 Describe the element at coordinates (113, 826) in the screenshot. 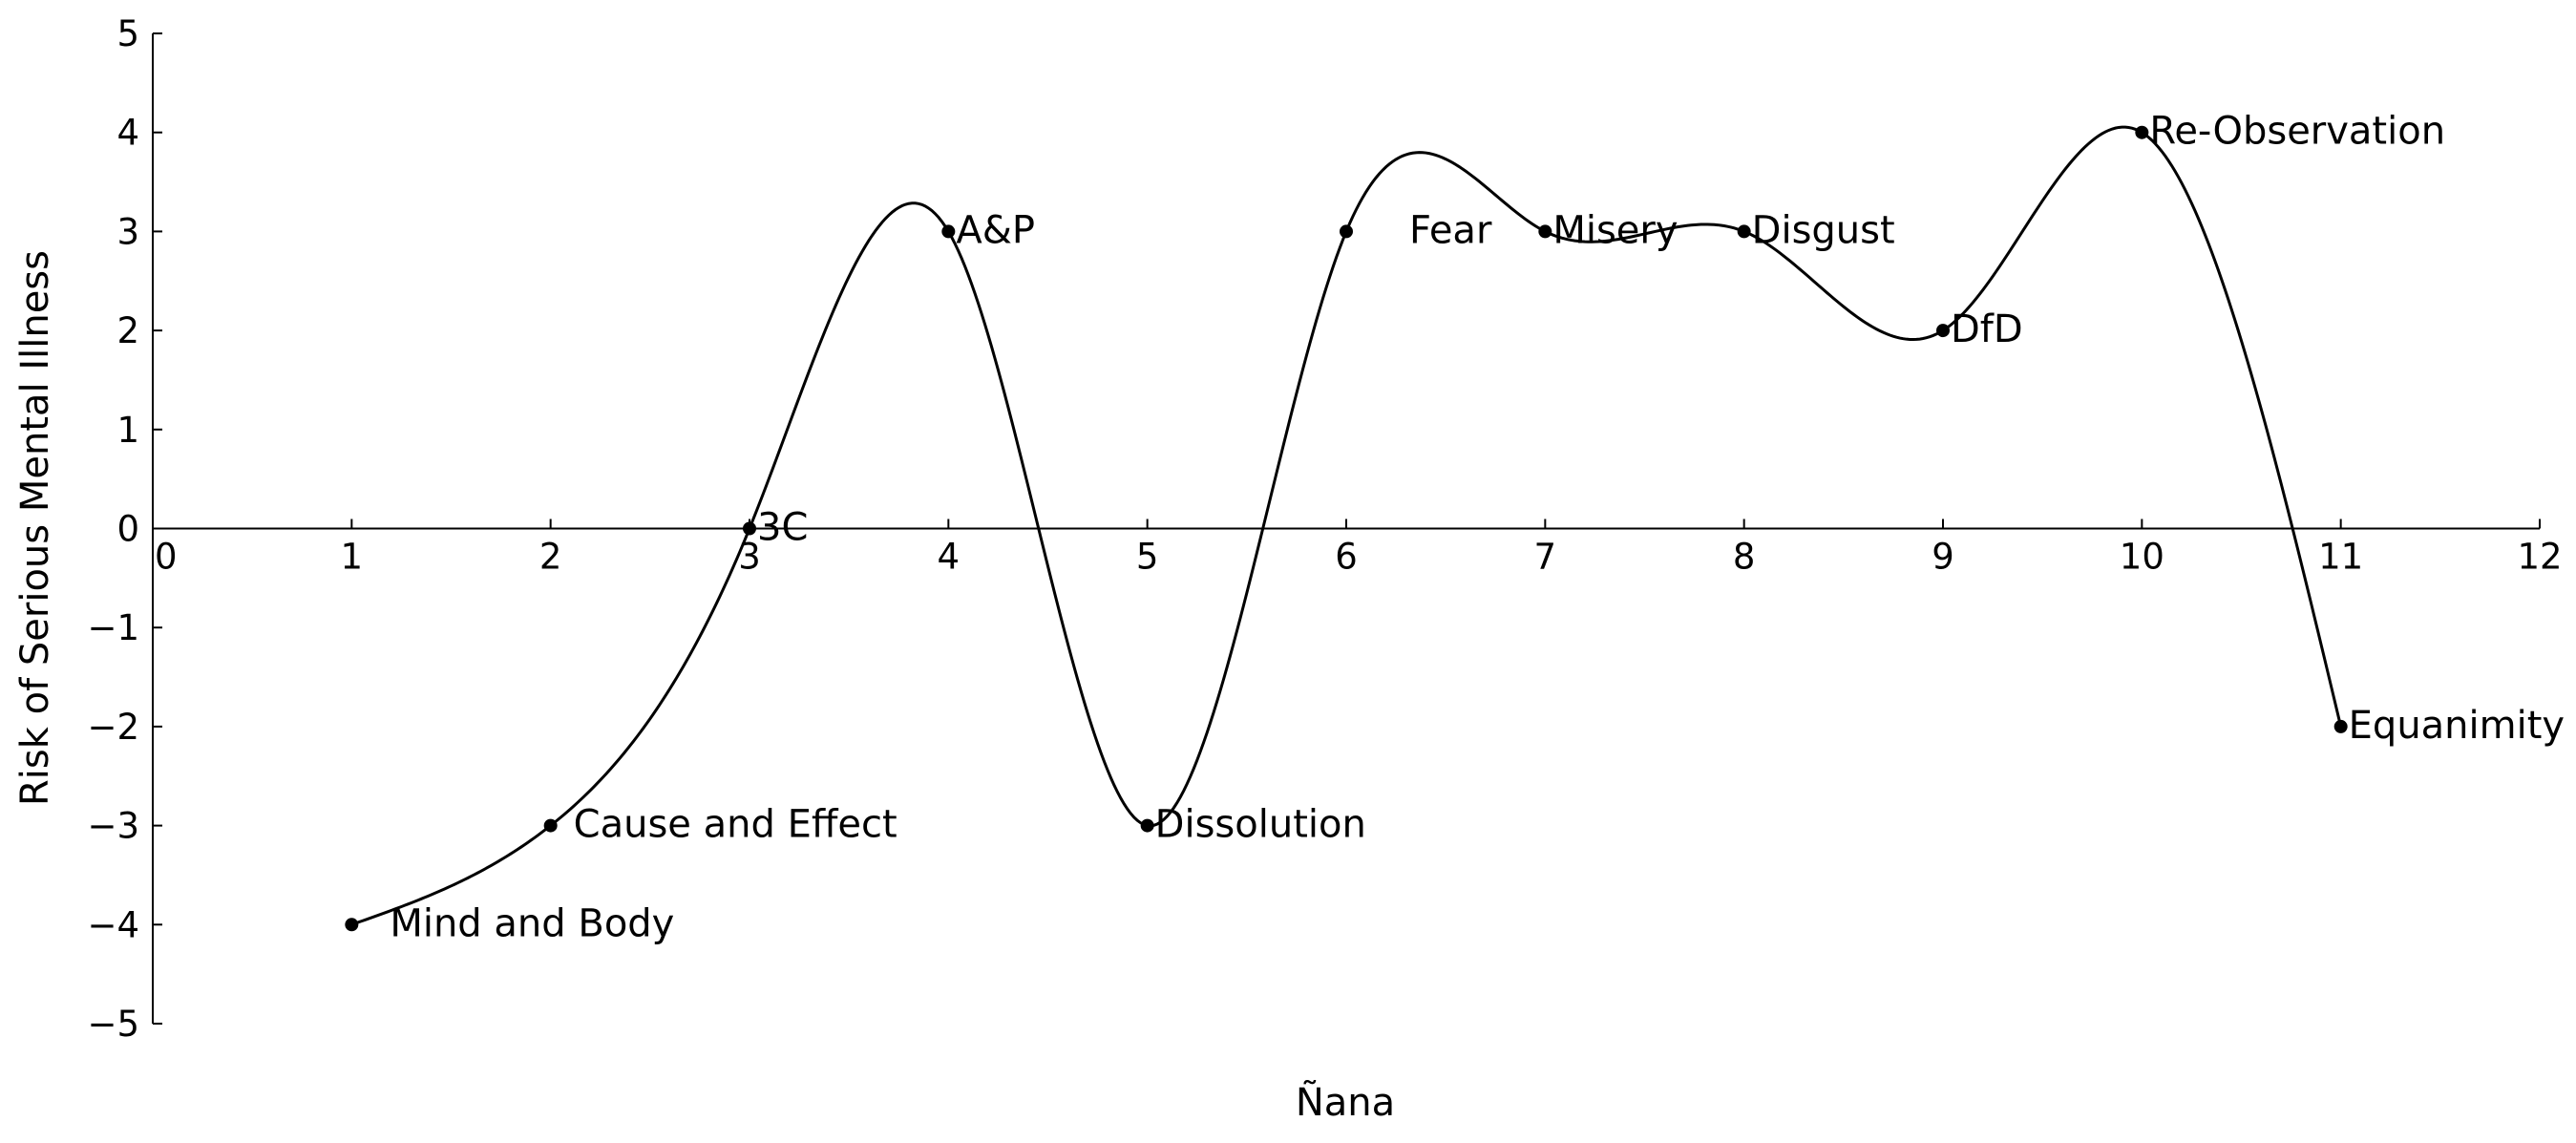

I see `y-tick-label: −3` at that location.